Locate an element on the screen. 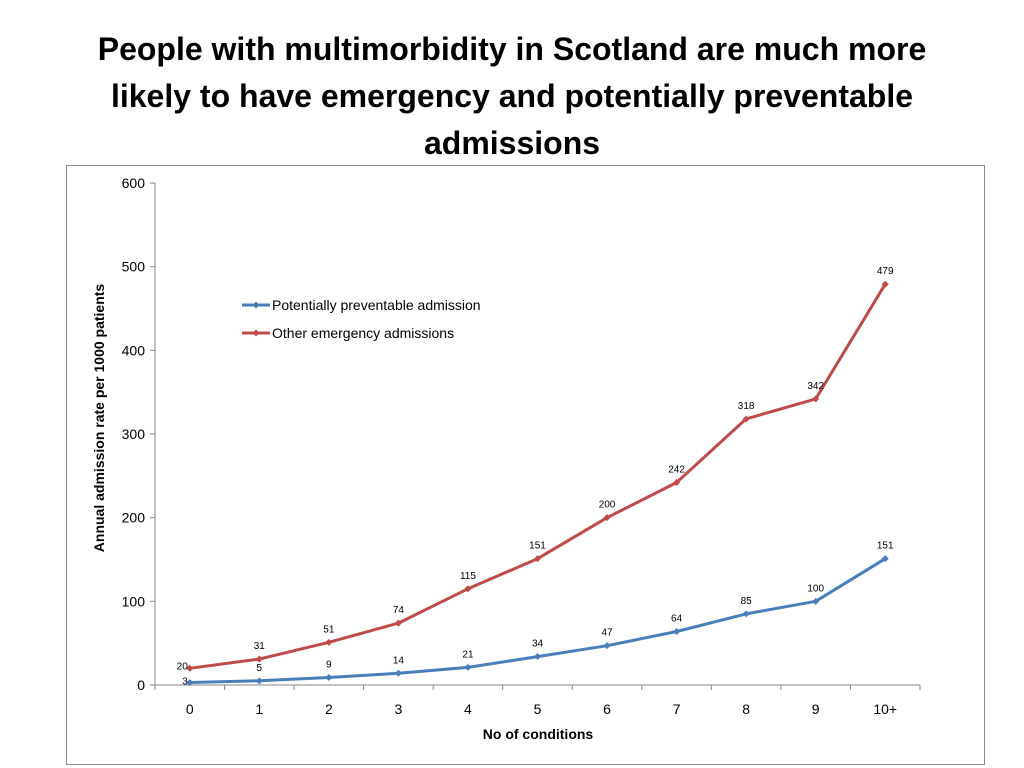 This screenshot has height=768, width=1024. y-tick-labels: 0 100 200 300 400 500 600 is located at coordinates (134, 434).